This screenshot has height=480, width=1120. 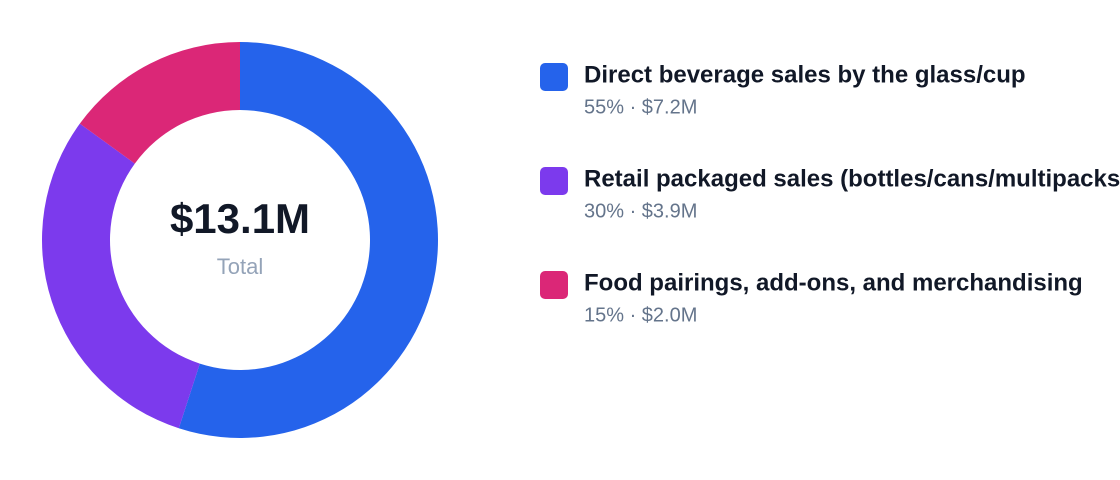 I want to click on center-label: Total, so click(x=240, y=266).